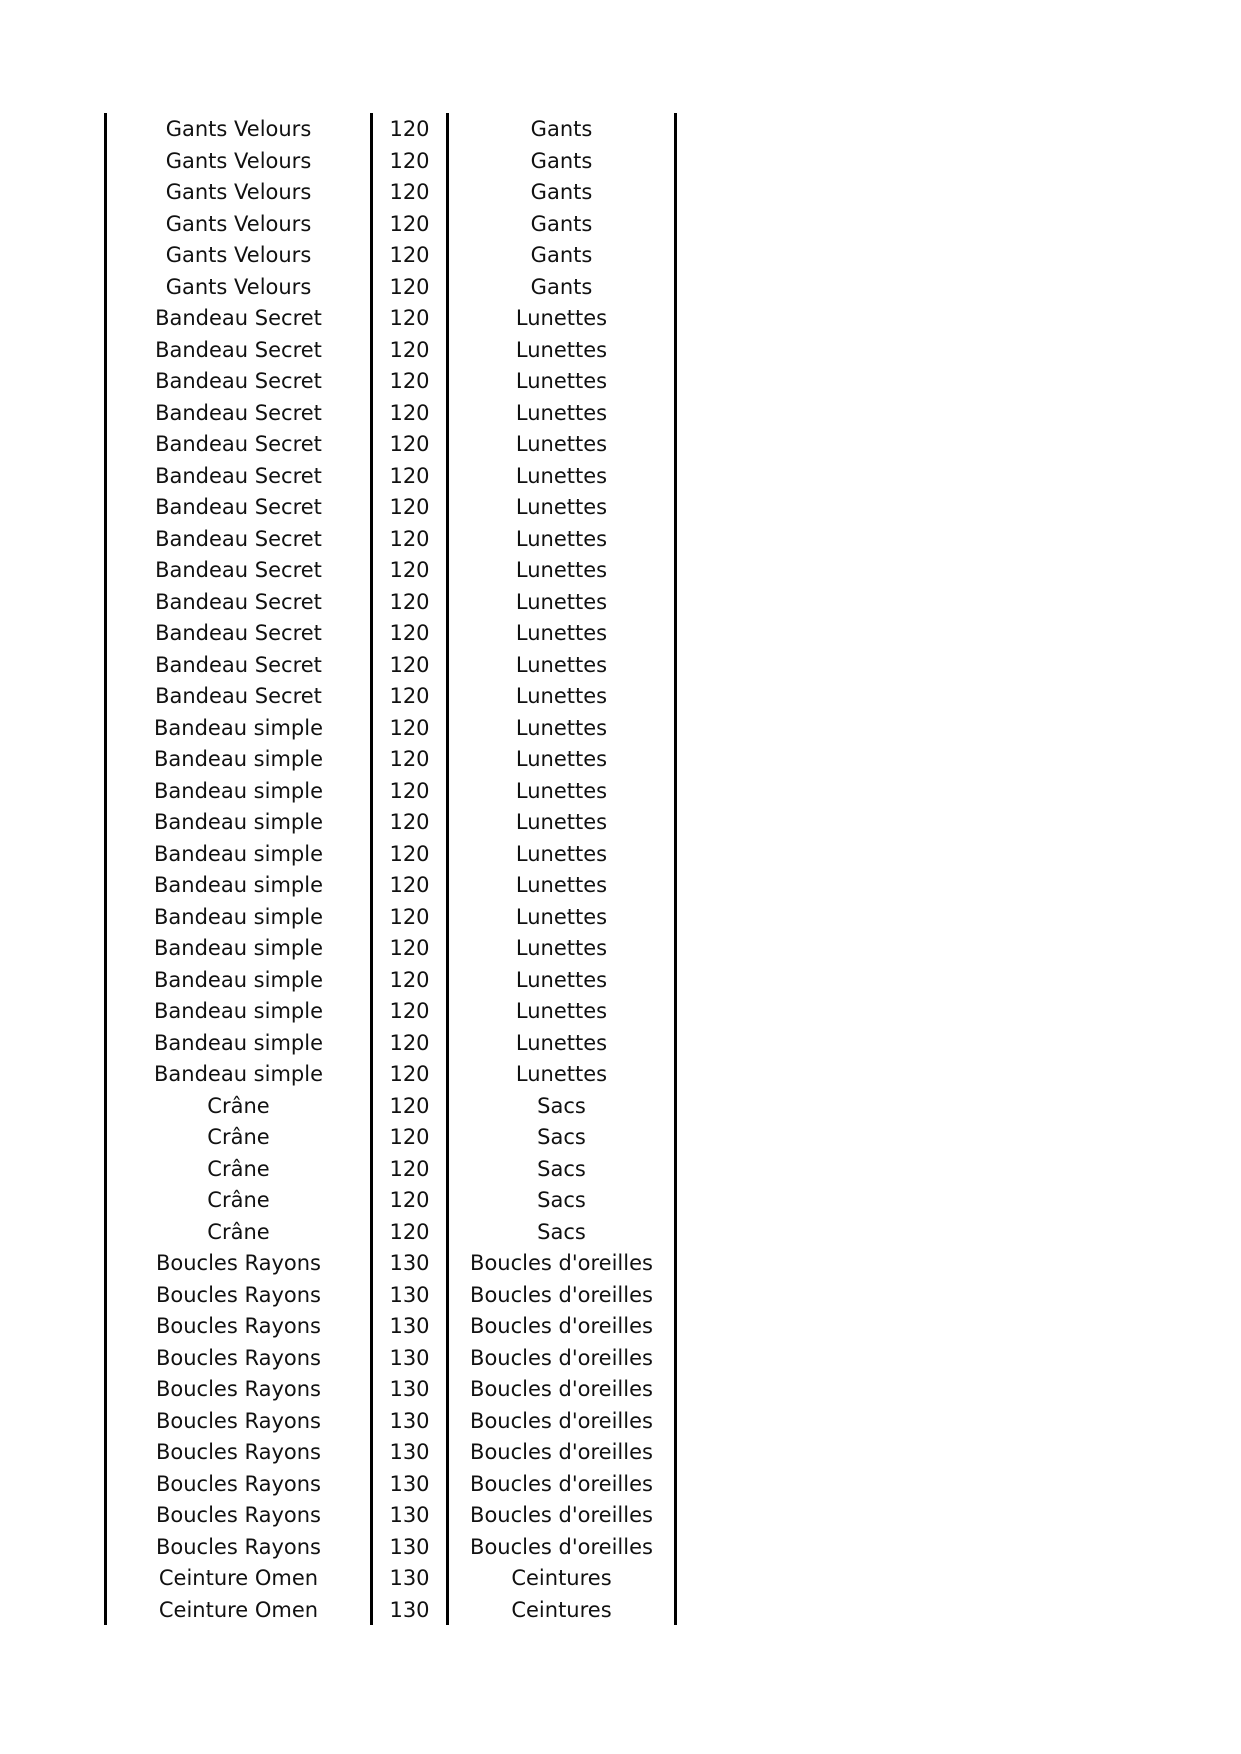 This screenshot has height=1754, width=1241. I want to click on column-separator, so click(371, 869).